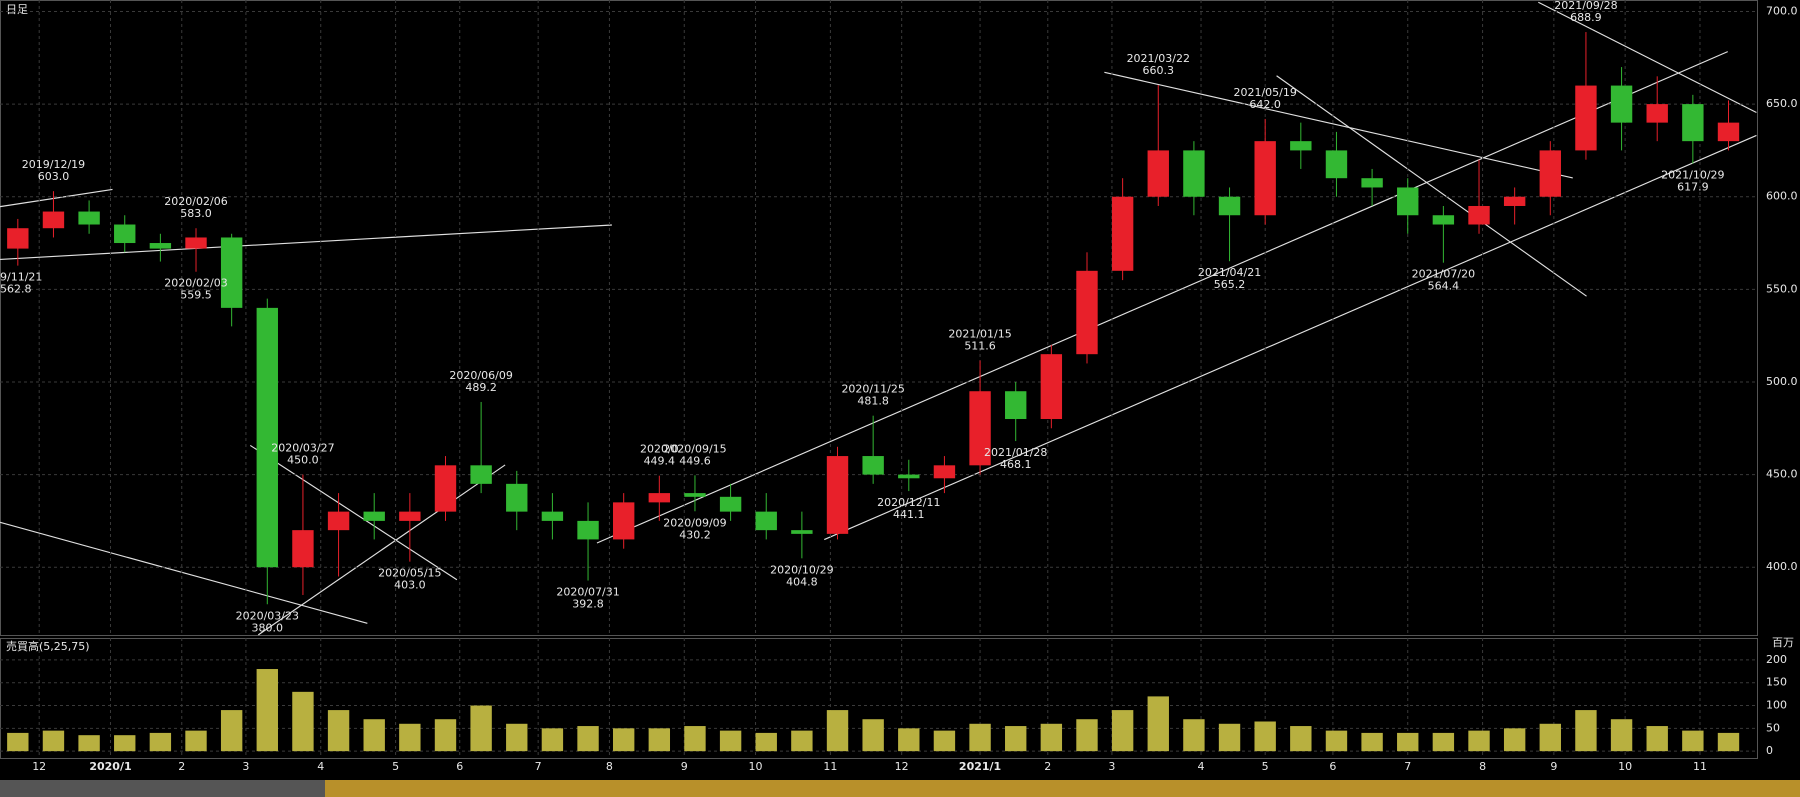 This screenshot has height=797, width=1800. What do you see at coordinates (302, 448) in the screenshot?
I see `annotation-date: 2020/03/27` at bounding box center [302, 448].